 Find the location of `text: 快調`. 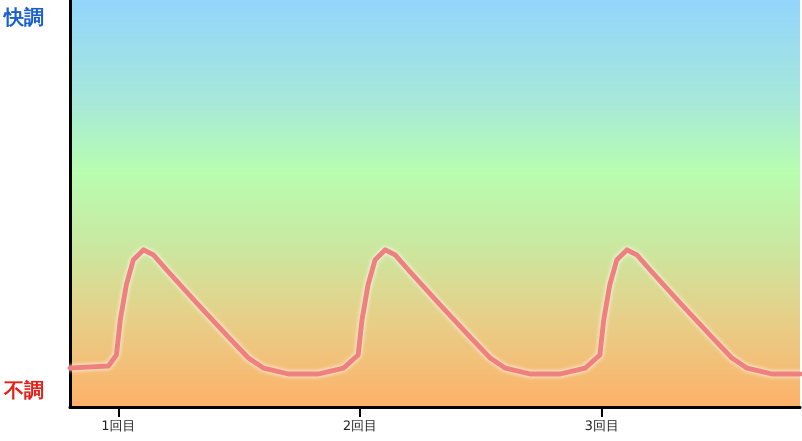

text: 快調 is located at coordinates (24, 17).